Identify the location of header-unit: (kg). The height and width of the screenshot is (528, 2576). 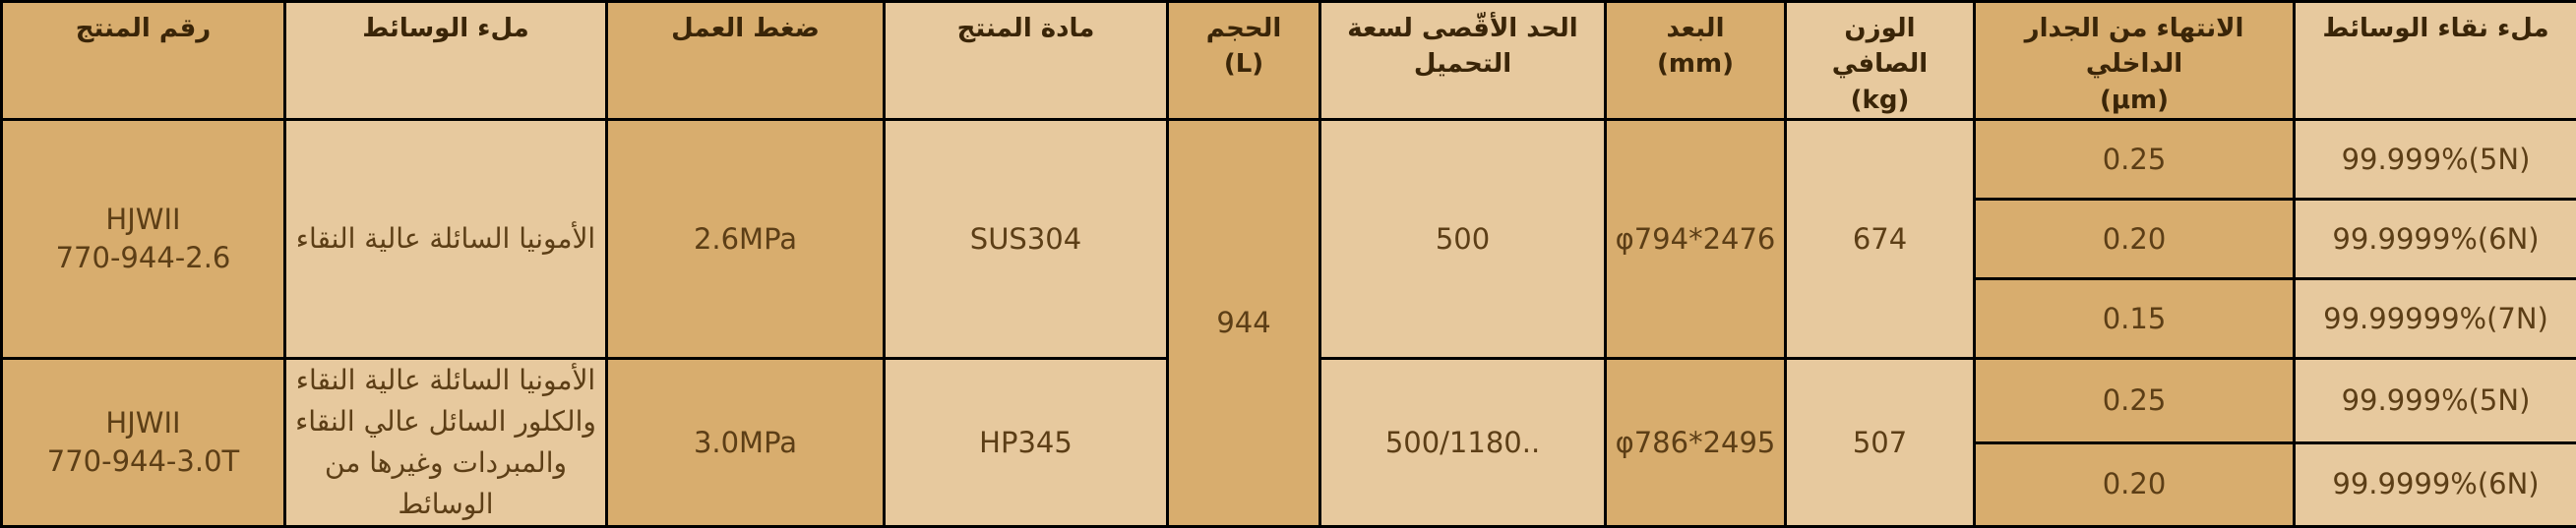
(1880, 100).